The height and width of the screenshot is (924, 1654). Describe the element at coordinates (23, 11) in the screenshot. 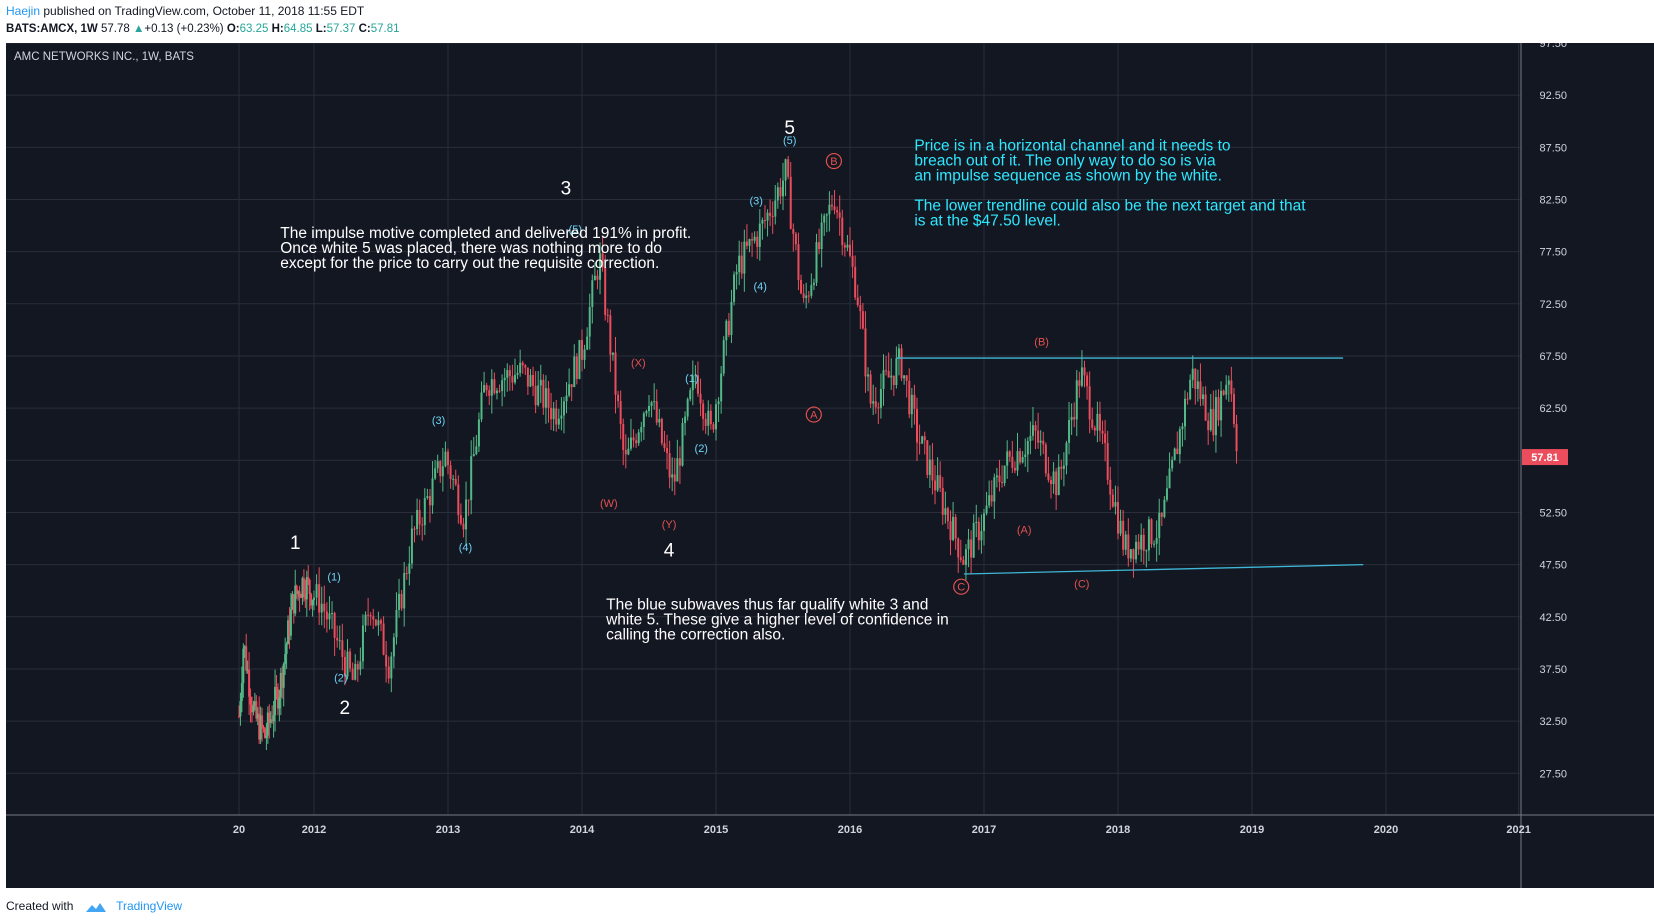

I see `author-link: Haejin` at that location.